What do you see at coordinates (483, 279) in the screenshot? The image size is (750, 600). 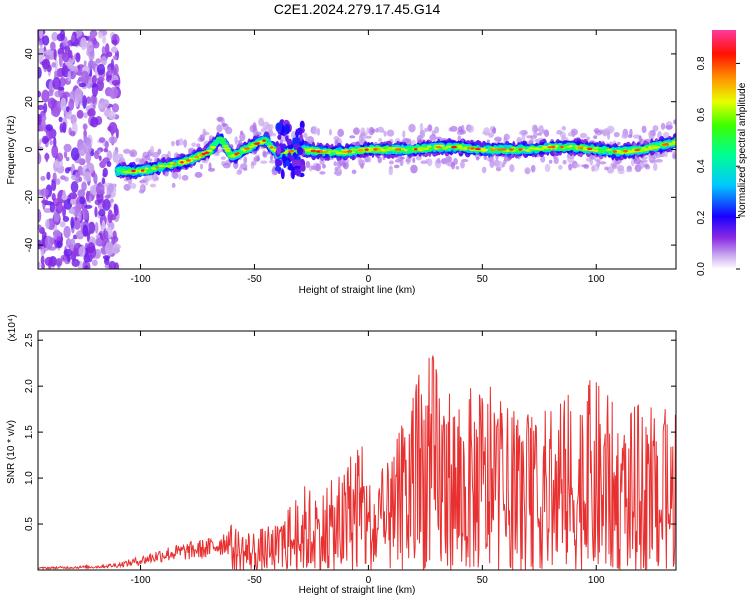 I see `x-tick-label: 50` at bounding box center [483, 279].